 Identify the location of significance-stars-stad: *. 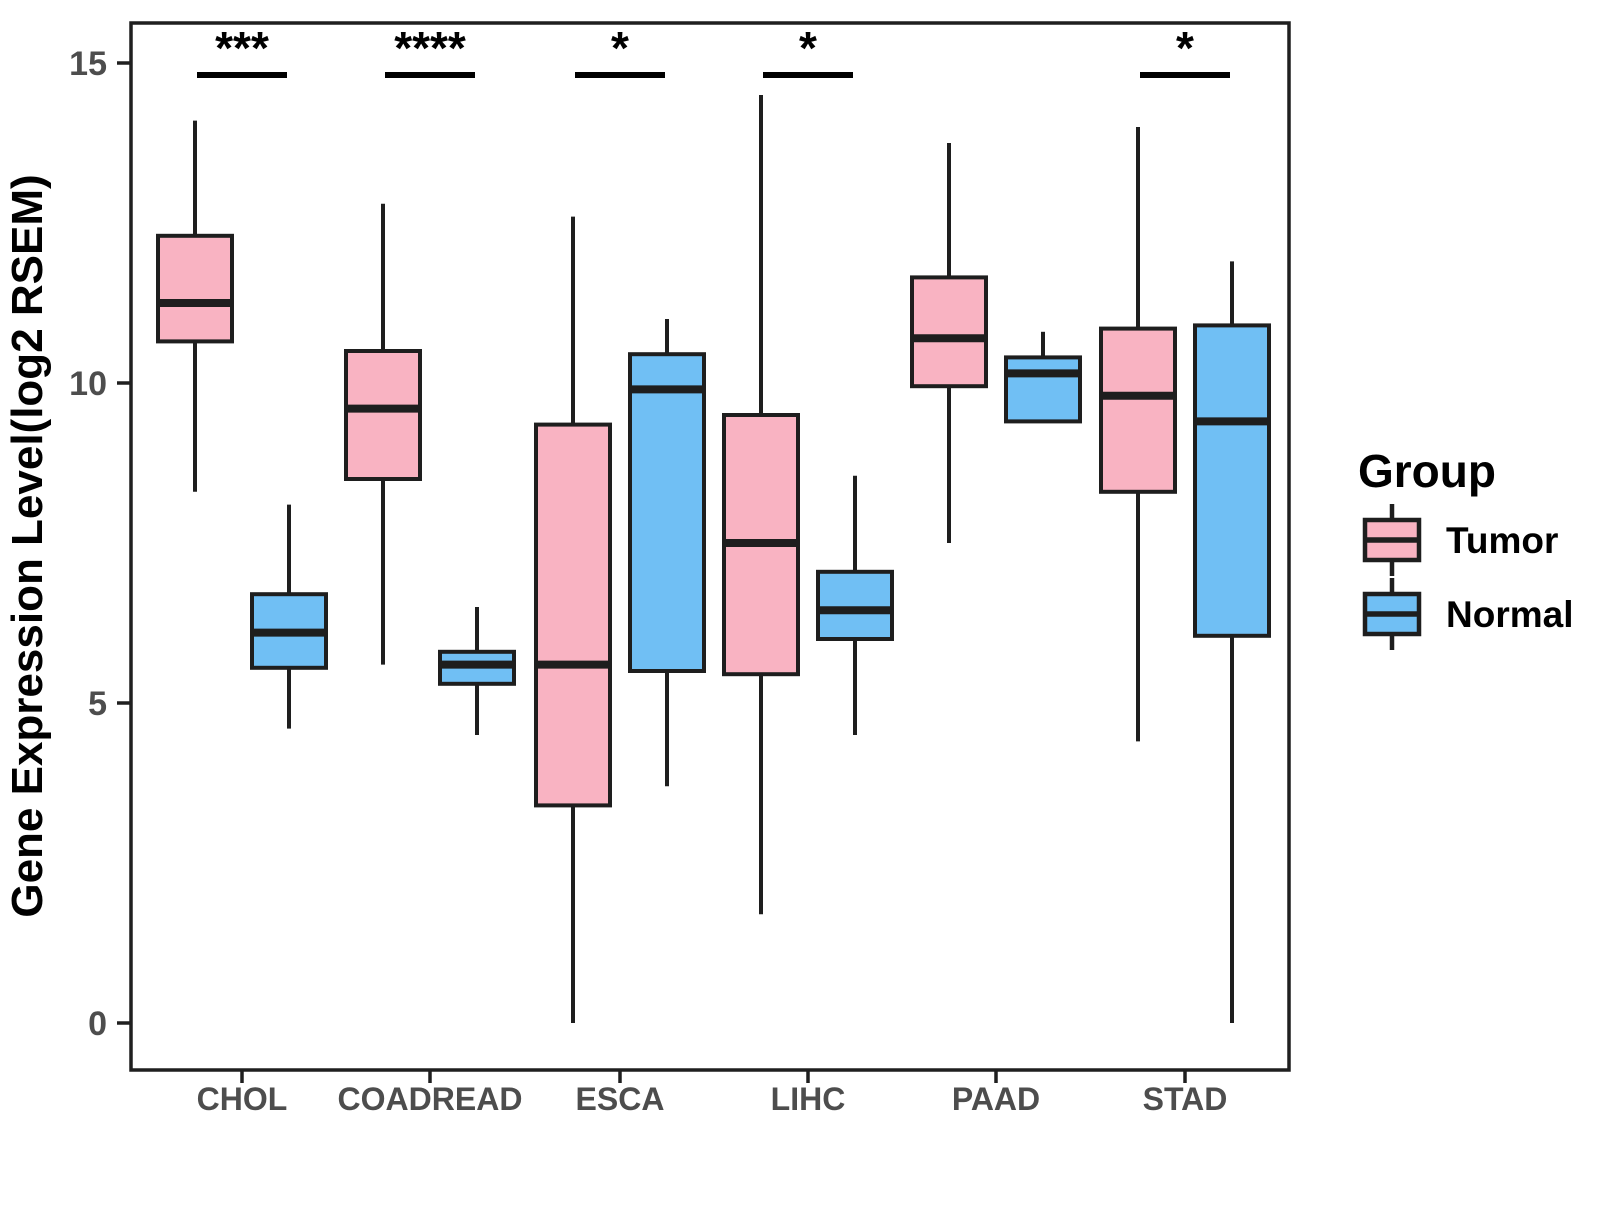
(1185, 48).